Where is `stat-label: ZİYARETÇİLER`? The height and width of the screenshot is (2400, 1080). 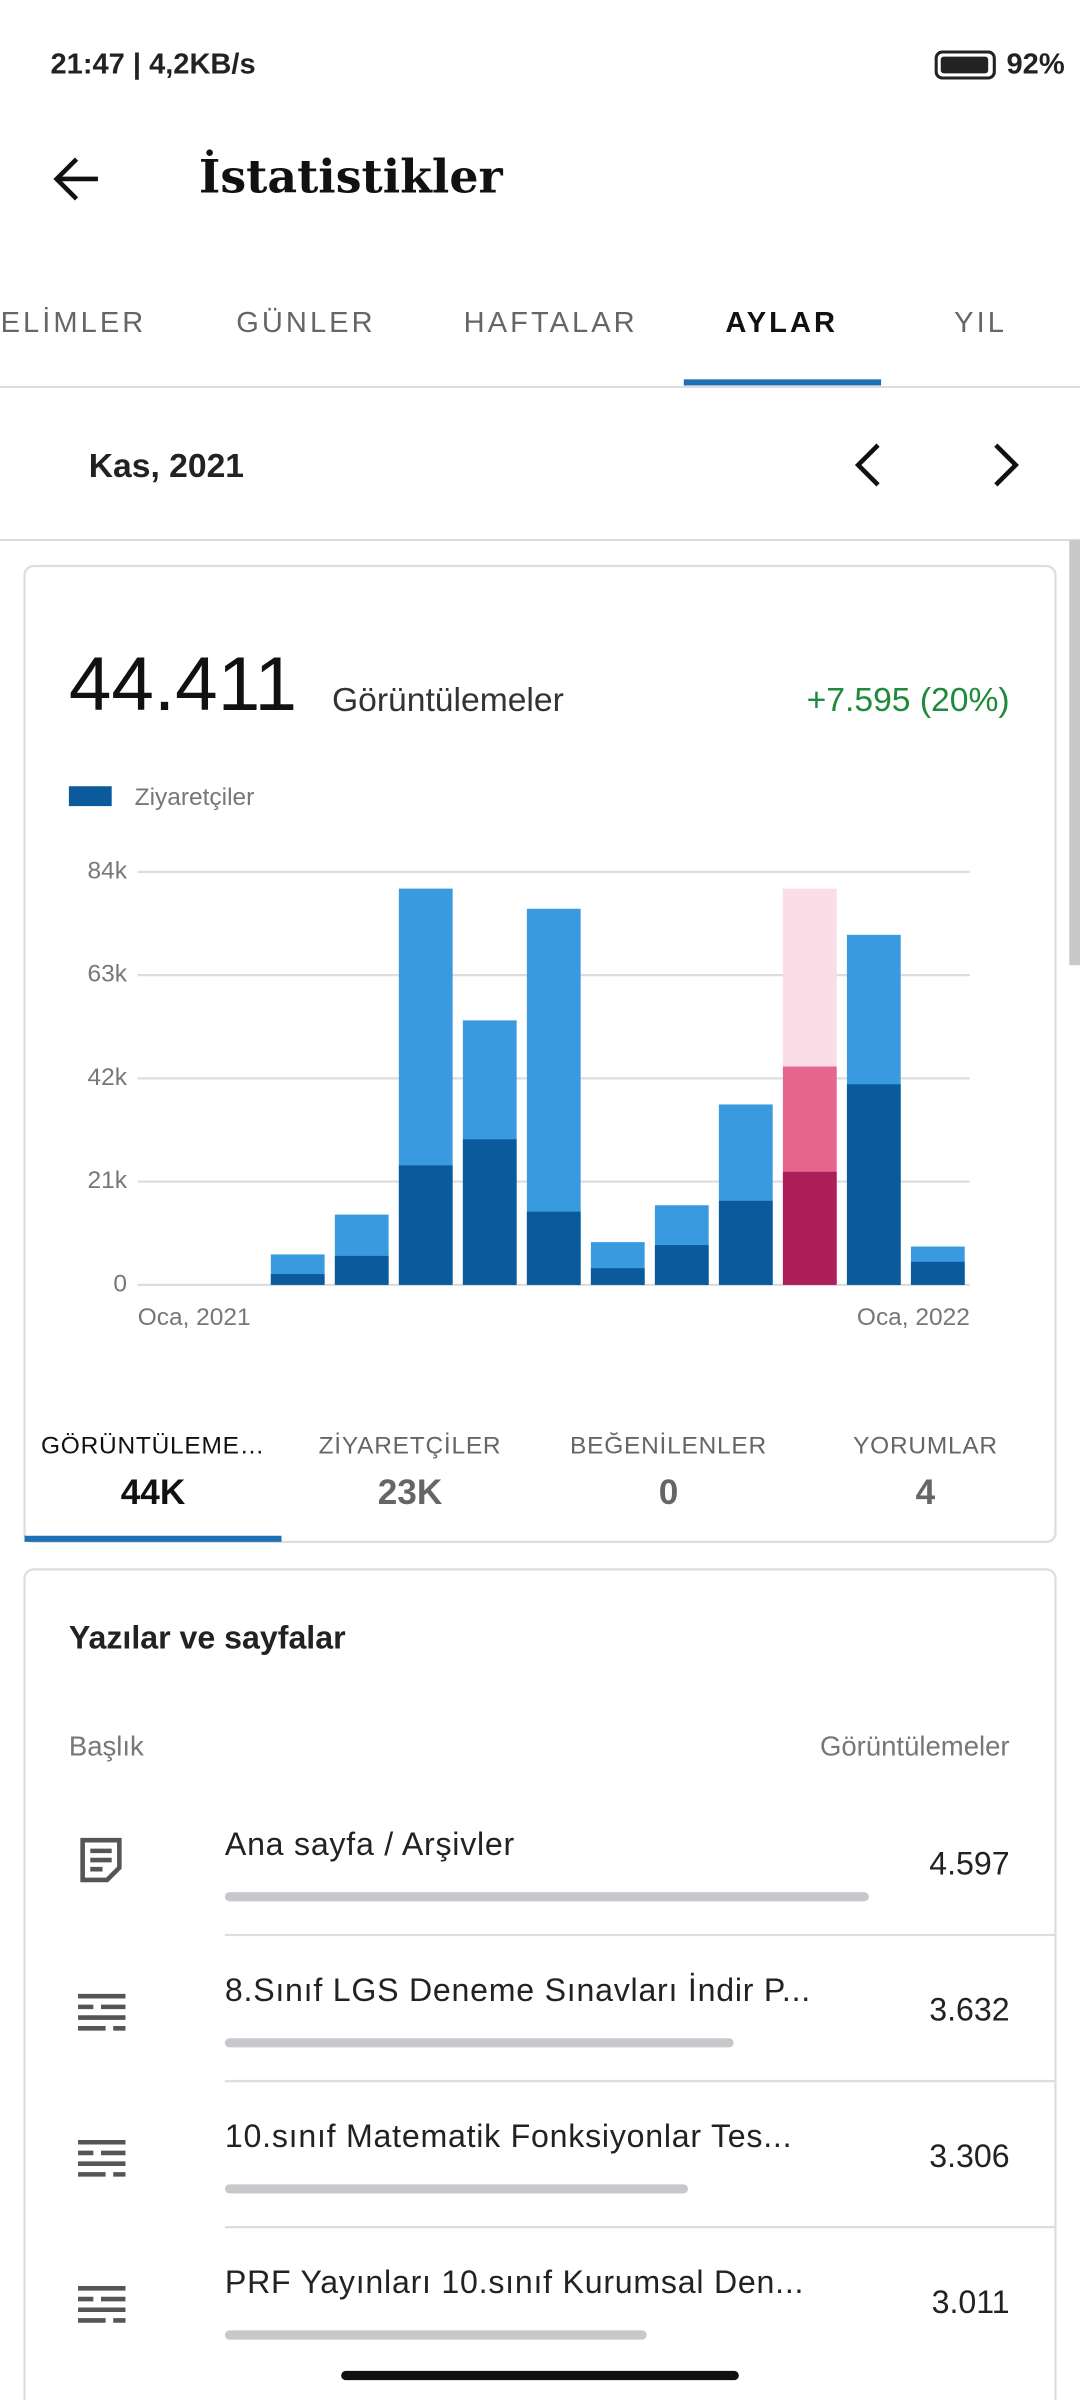
stat-label: ZİYARETÇİLER is located at coordinates (410, 1446).